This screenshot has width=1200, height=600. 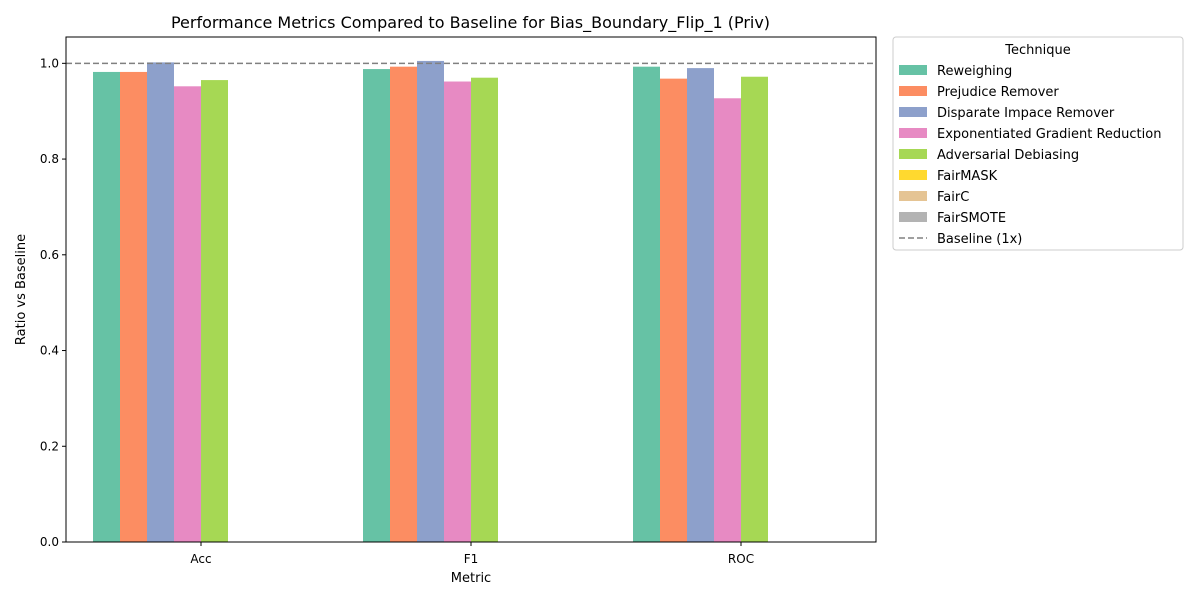 I want to click on y-tick-label: 0.4, so click(x=49, y=351).